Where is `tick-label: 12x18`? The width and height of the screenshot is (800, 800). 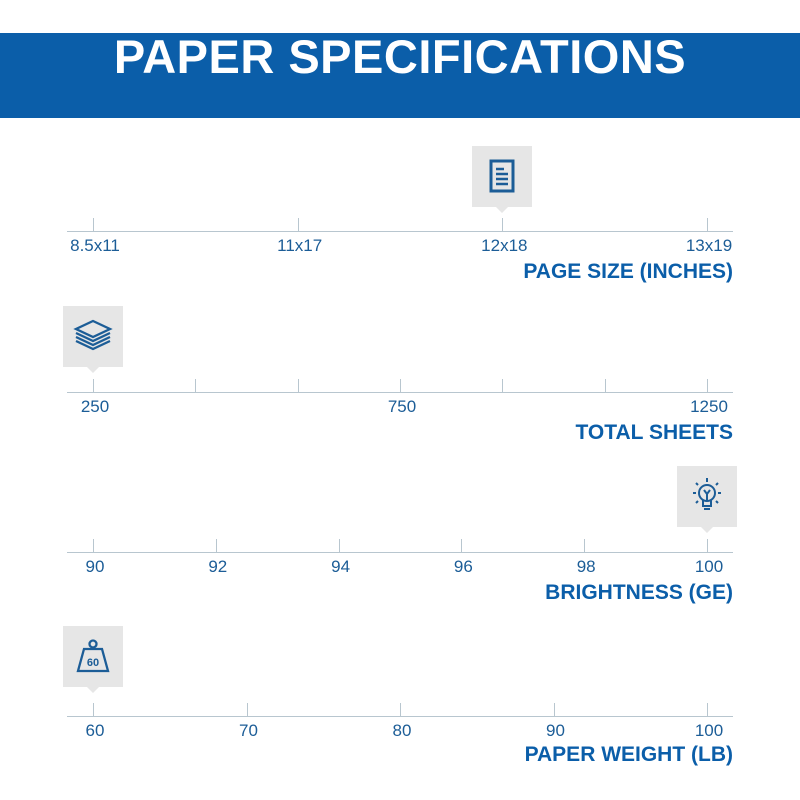 tick-label: 12x18 is located at coordinates (504, 245).